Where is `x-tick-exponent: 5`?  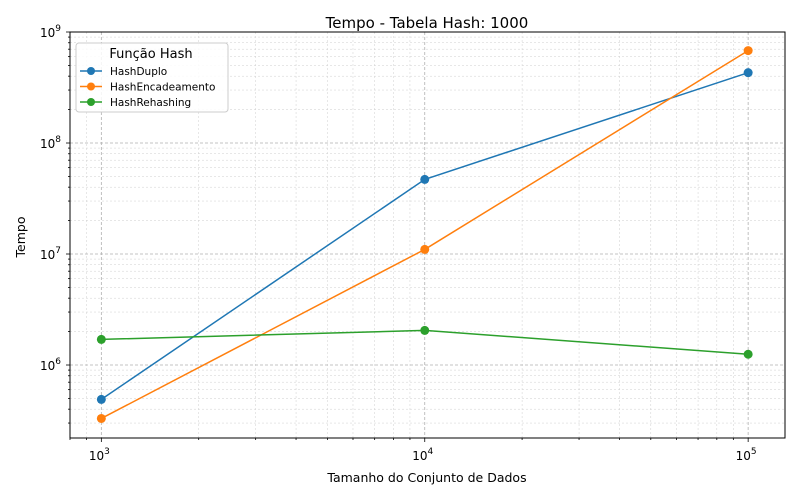 x-tick-exponent: 5 is located at coordinates (754, 452).